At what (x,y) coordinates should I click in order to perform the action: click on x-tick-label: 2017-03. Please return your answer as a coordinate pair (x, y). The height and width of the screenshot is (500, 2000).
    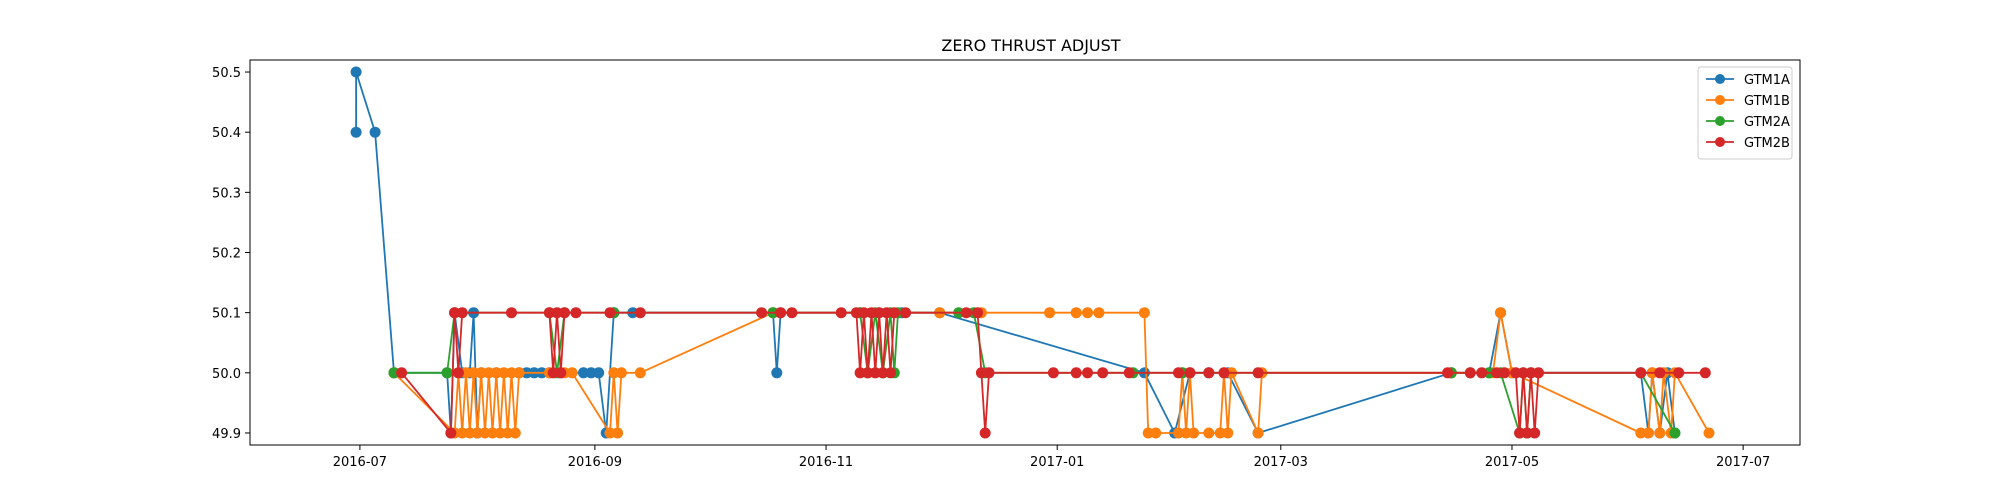
    Looking at the image, I should click on (1281, 462).